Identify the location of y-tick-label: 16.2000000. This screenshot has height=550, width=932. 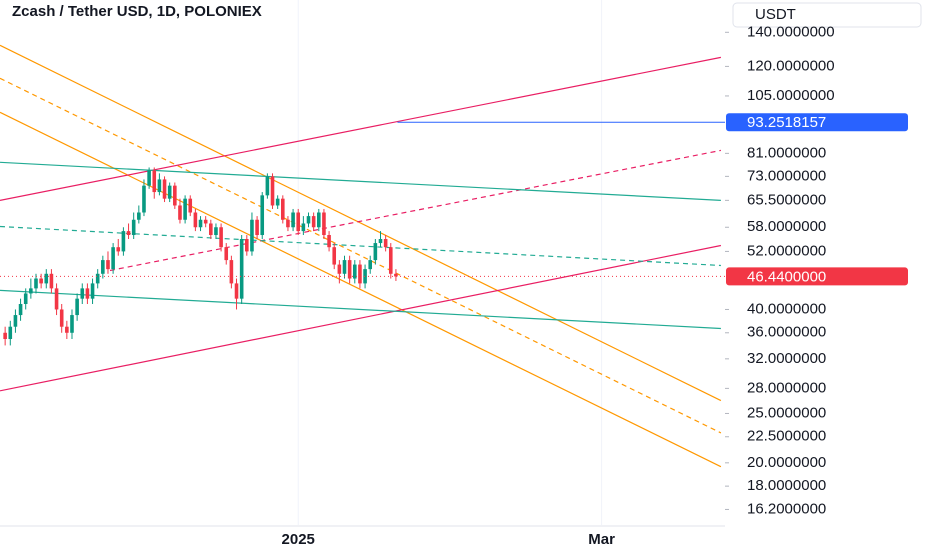
(786, 508).